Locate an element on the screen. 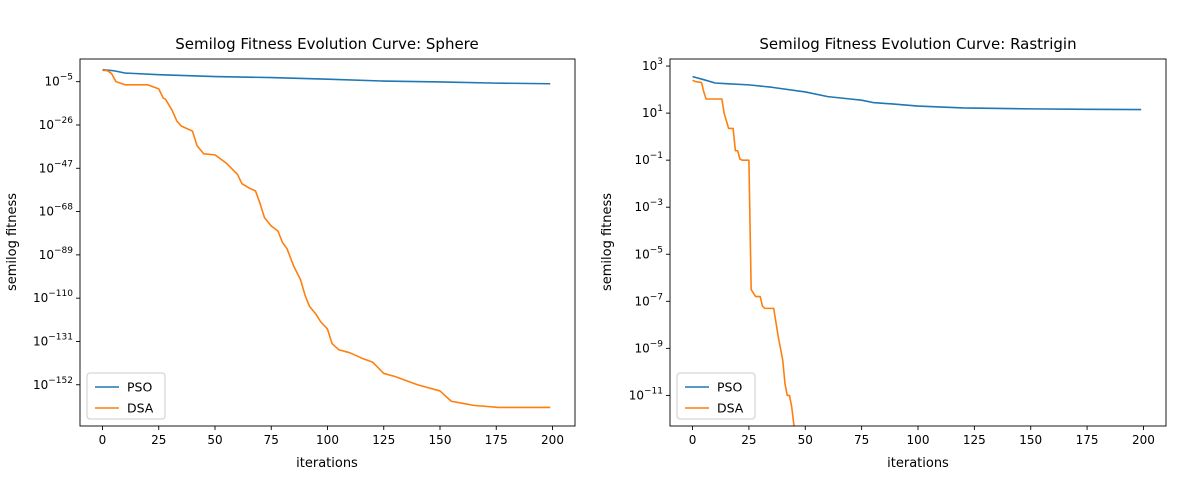  rastrigin-x-tick-label: 75 is located at coordinates (861, 440).